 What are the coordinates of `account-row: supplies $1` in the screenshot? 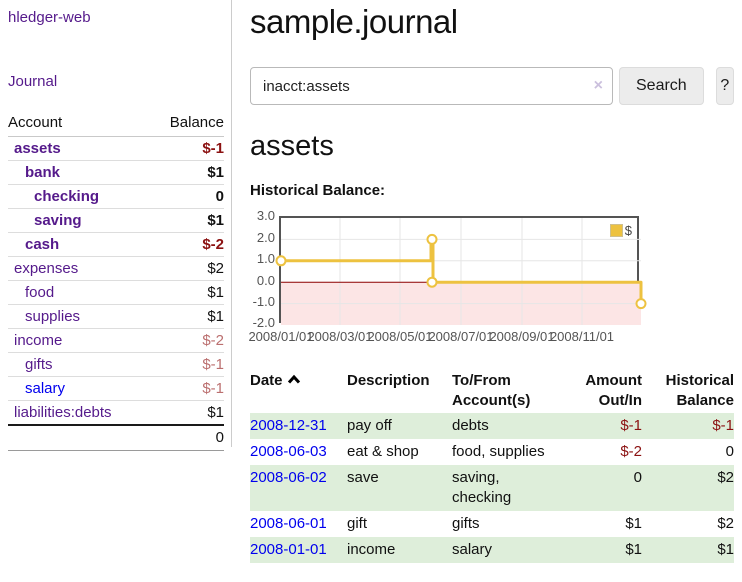 It's located at (116, 316).